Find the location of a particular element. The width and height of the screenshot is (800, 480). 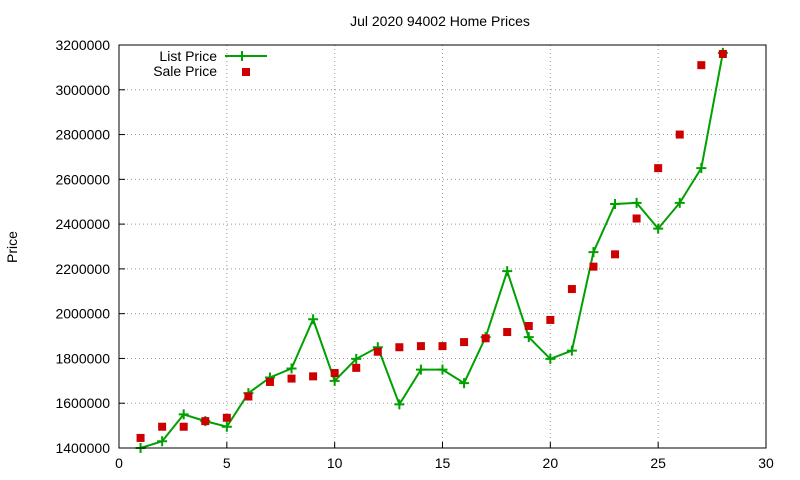

y-tick-label: 1800000 is located at coordinates (82, 358).